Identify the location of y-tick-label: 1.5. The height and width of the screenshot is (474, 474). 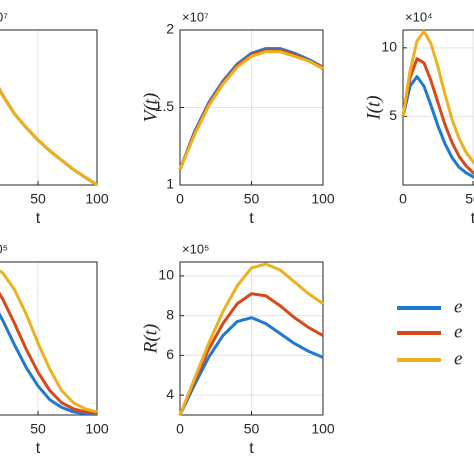
(165, 106).